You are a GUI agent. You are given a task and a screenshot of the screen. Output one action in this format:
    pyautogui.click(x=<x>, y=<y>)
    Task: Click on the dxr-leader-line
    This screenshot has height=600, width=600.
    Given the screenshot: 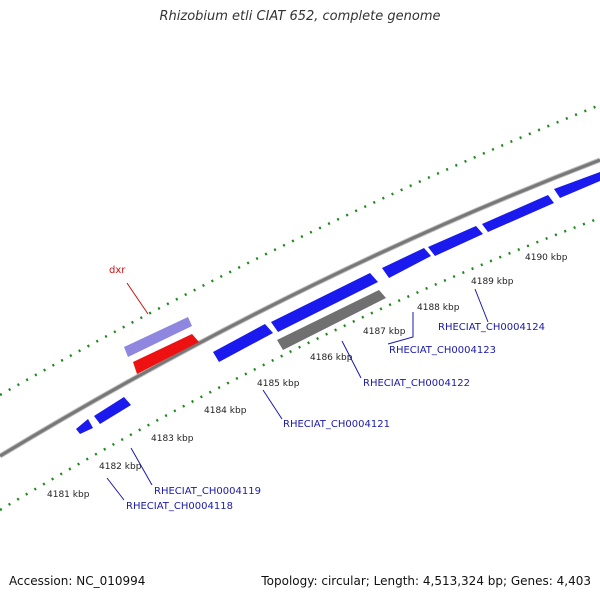 What is the action you would take?
    pyautogui.click(x=137, y=298)
    